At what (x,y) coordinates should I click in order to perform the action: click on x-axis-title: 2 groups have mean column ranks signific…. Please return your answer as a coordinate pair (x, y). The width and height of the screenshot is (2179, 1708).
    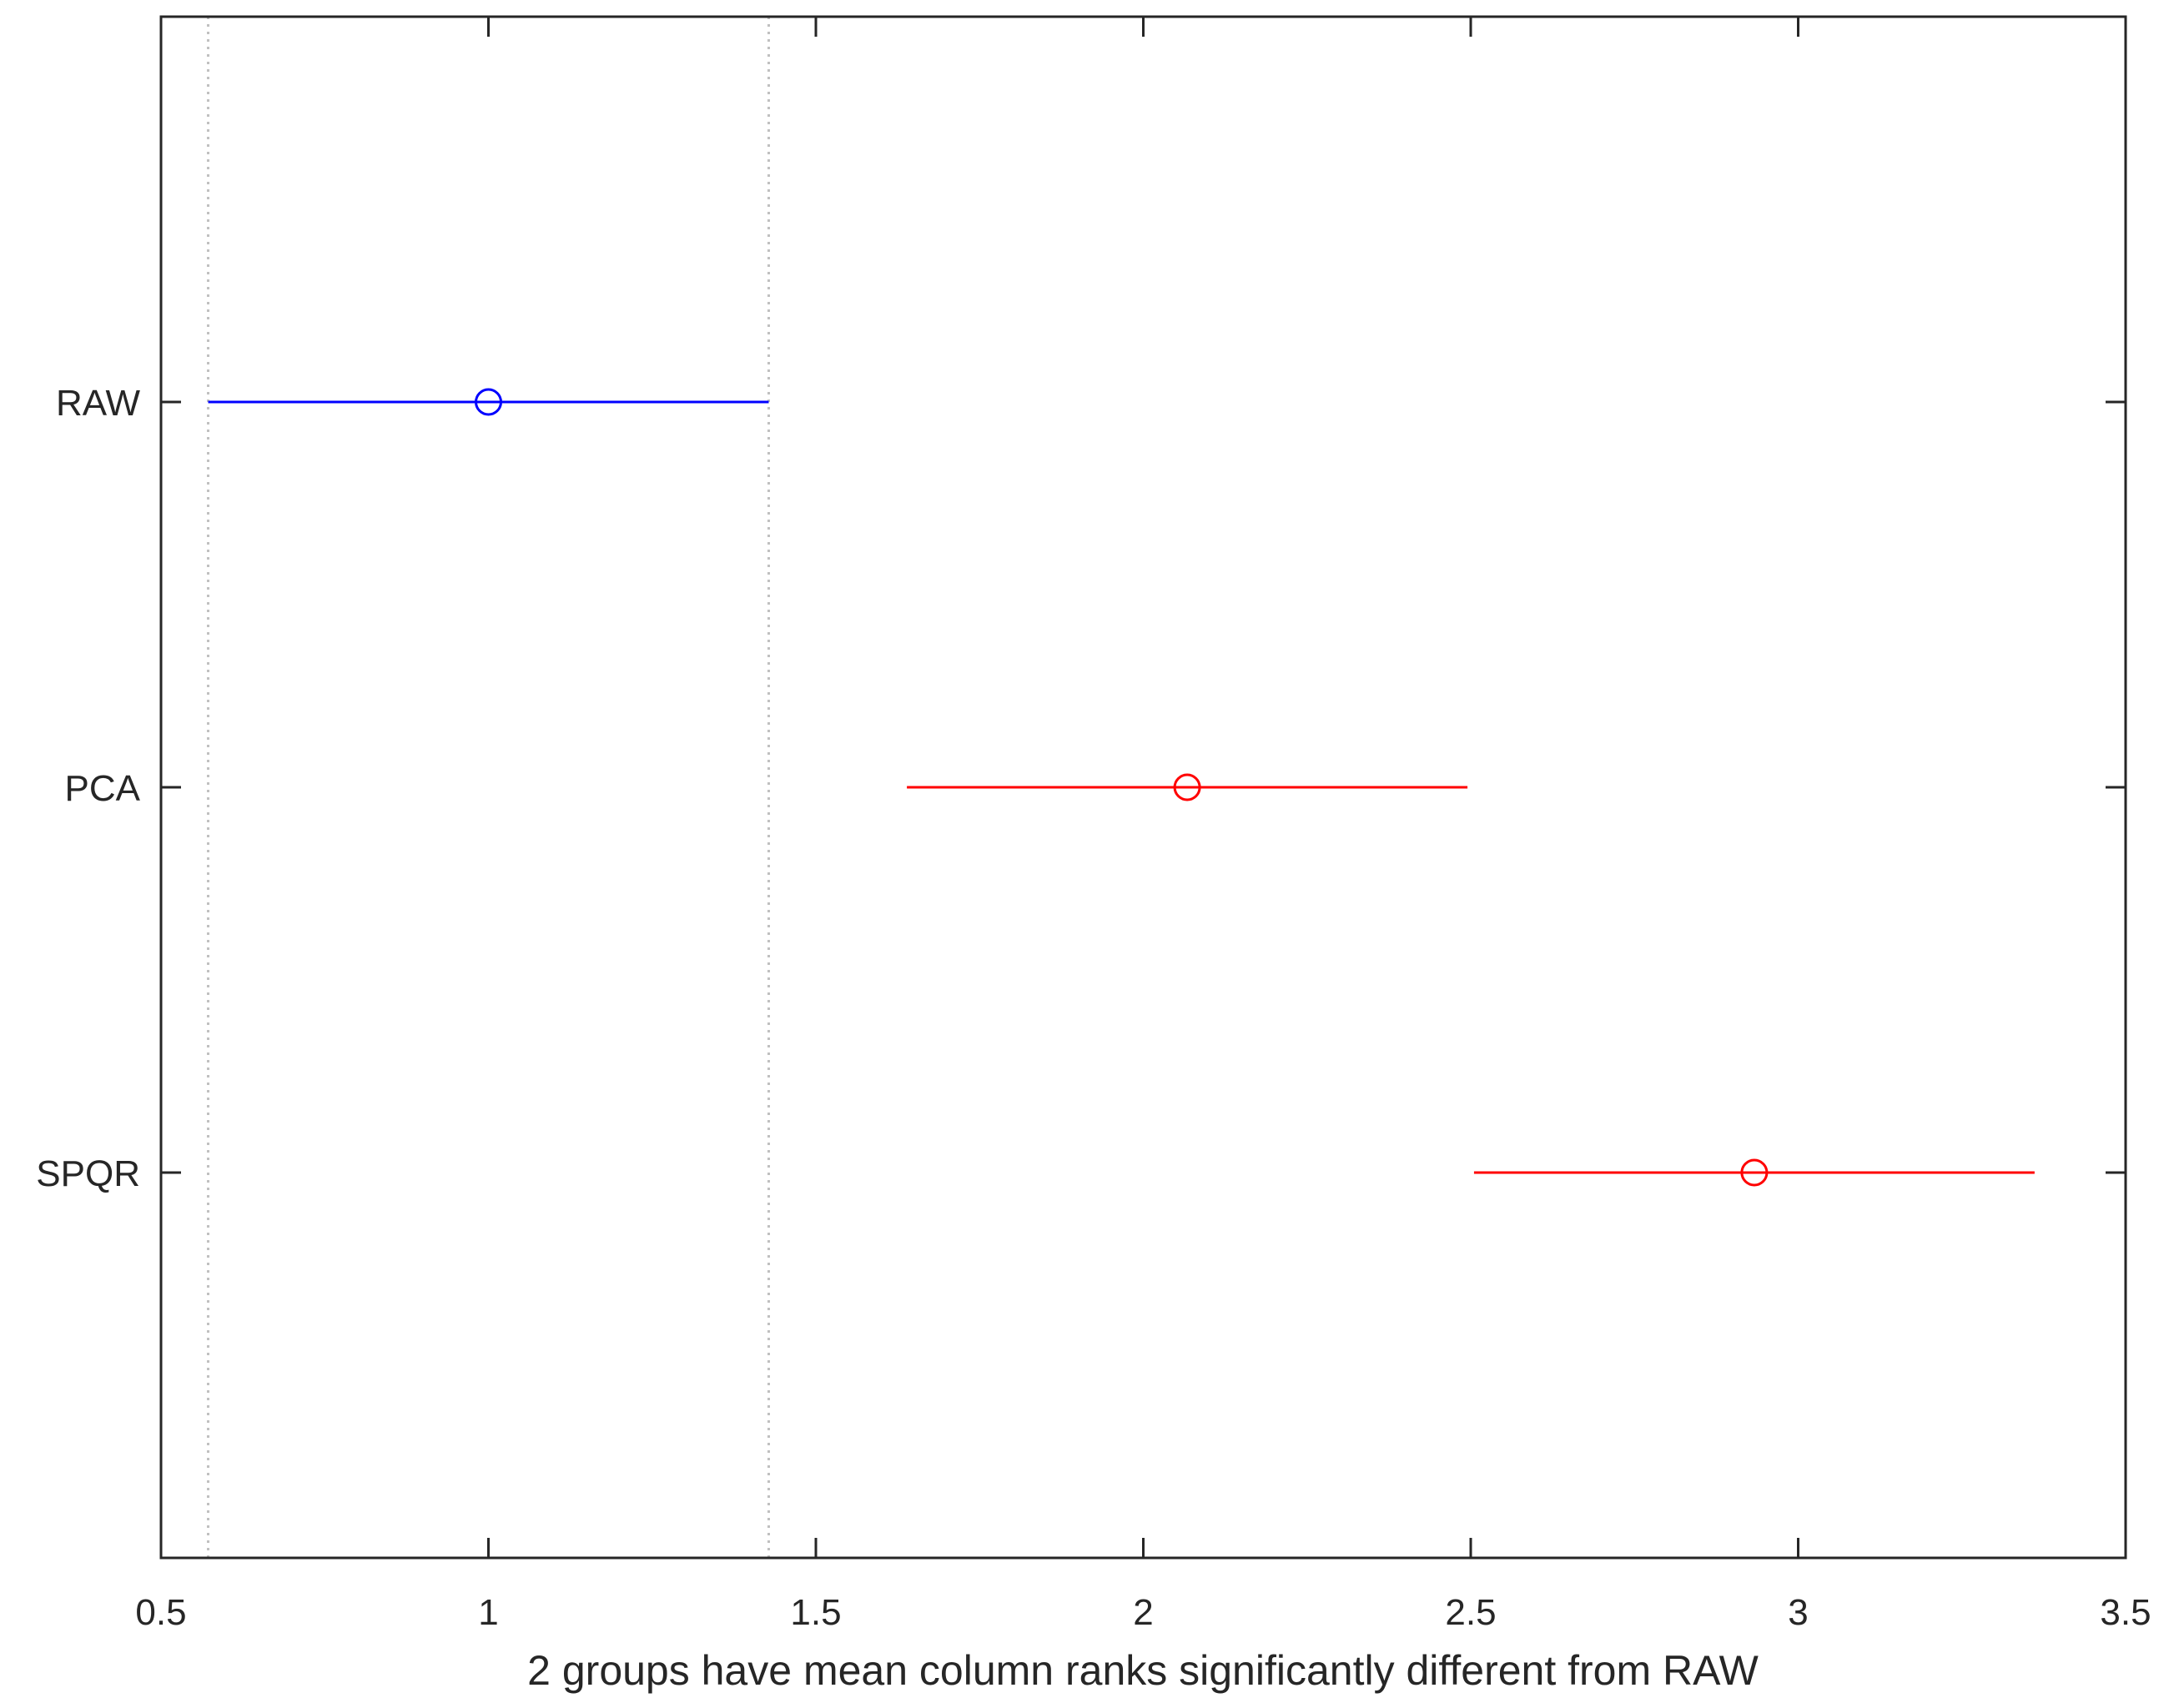
    Looking at the image, I should click on (1143, 1670).